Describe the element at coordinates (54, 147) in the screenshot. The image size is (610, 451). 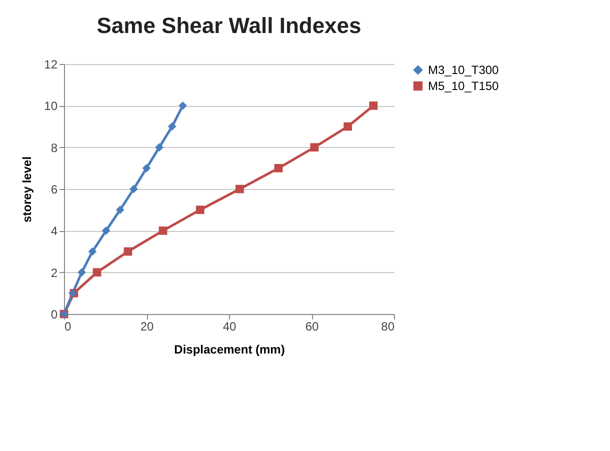
I see `y-tick-label: 8` at that location.